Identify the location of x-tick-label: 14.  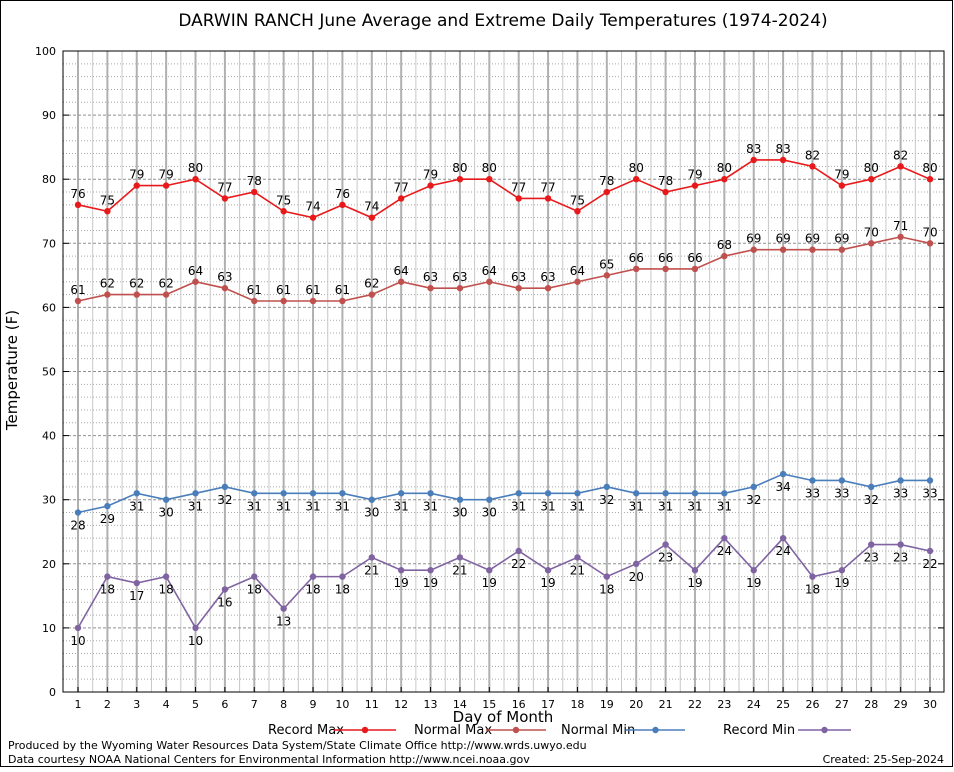
(460, 704).